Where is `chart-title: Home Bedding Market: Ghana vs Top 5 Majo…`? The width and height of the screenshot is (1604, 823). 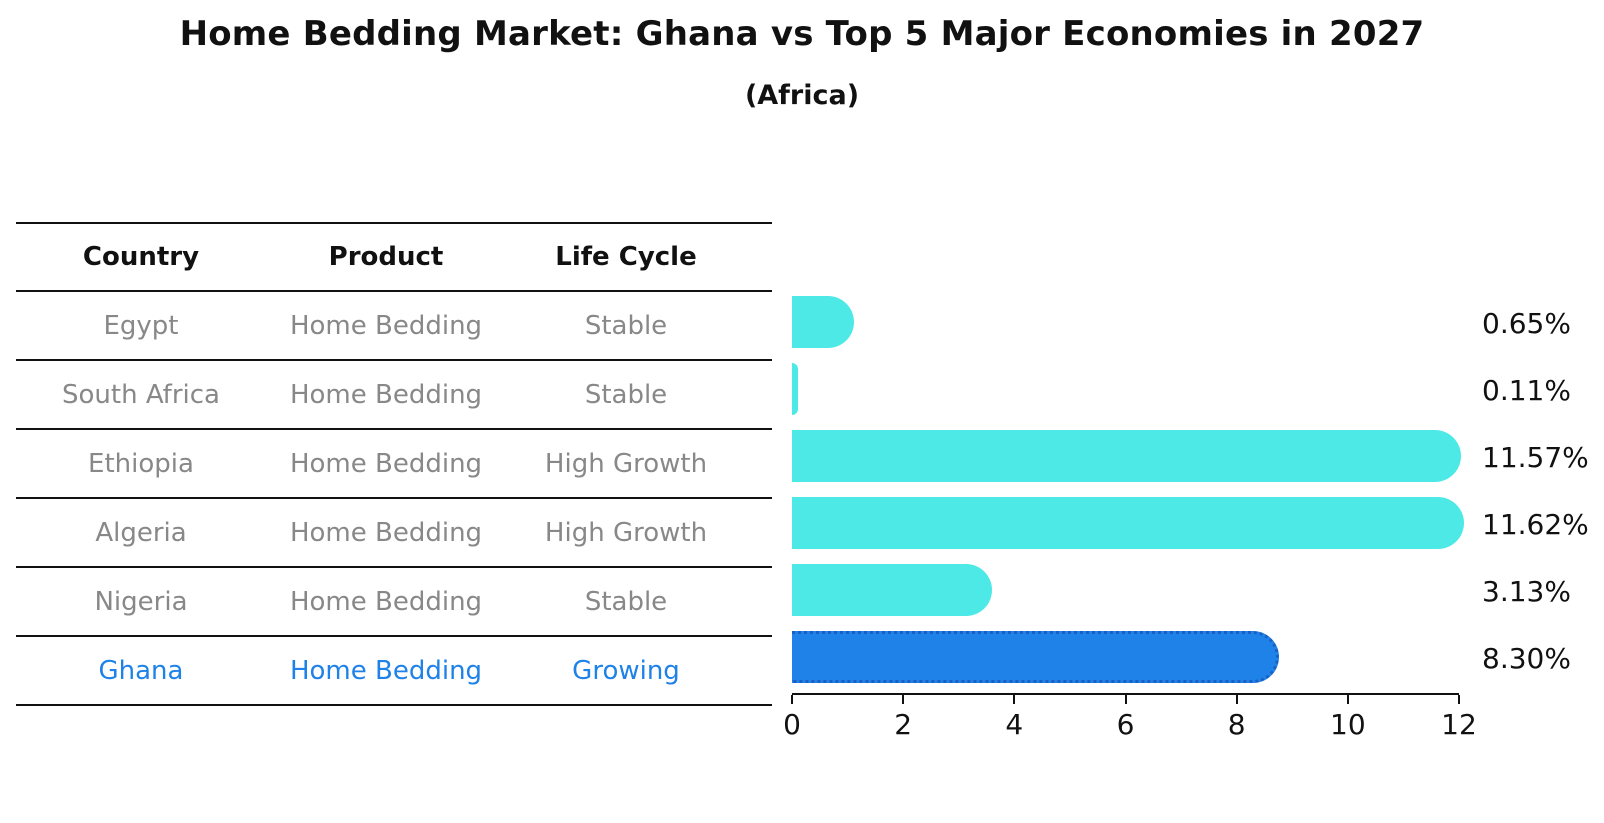
chart-title: Home Bedding Market: Ghana vs Top 5 Majo… is located at coordinates (802, 34).